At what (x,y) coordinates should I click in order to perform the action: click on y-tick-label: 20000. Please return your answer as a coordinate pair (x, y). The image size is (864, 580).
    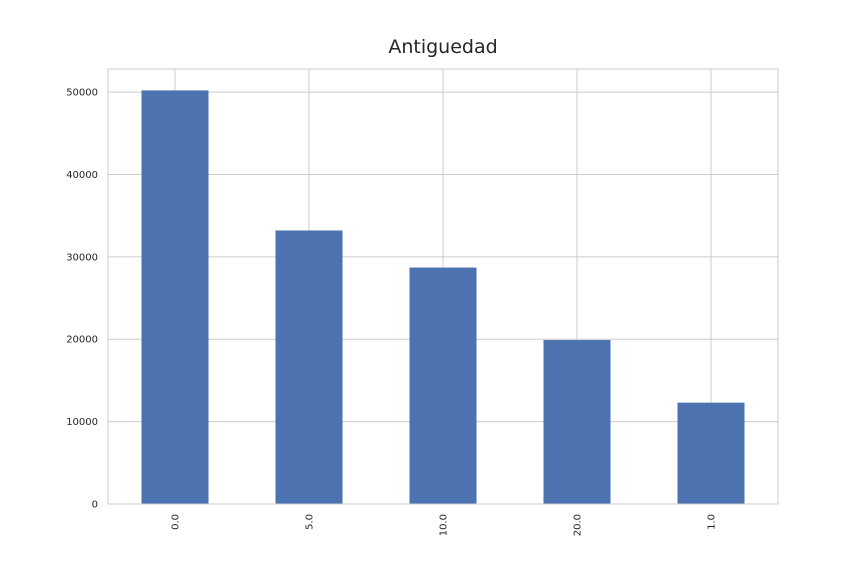
    Looking at the image, I should click on (82, 340).